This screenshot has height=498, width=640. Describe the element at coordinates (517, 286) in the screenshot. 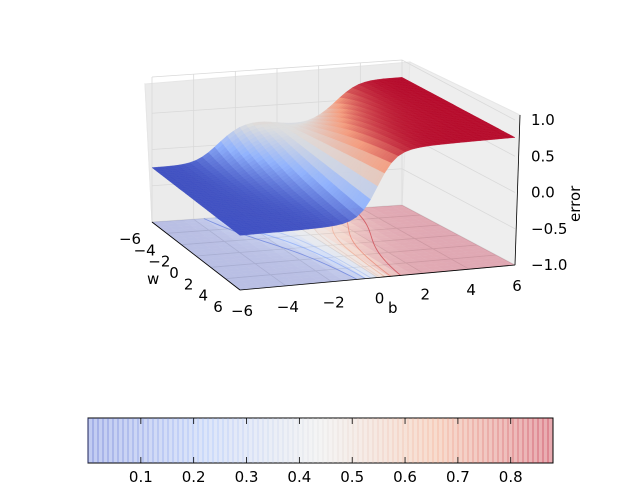

I see `b-tick-label: 6` at that location.